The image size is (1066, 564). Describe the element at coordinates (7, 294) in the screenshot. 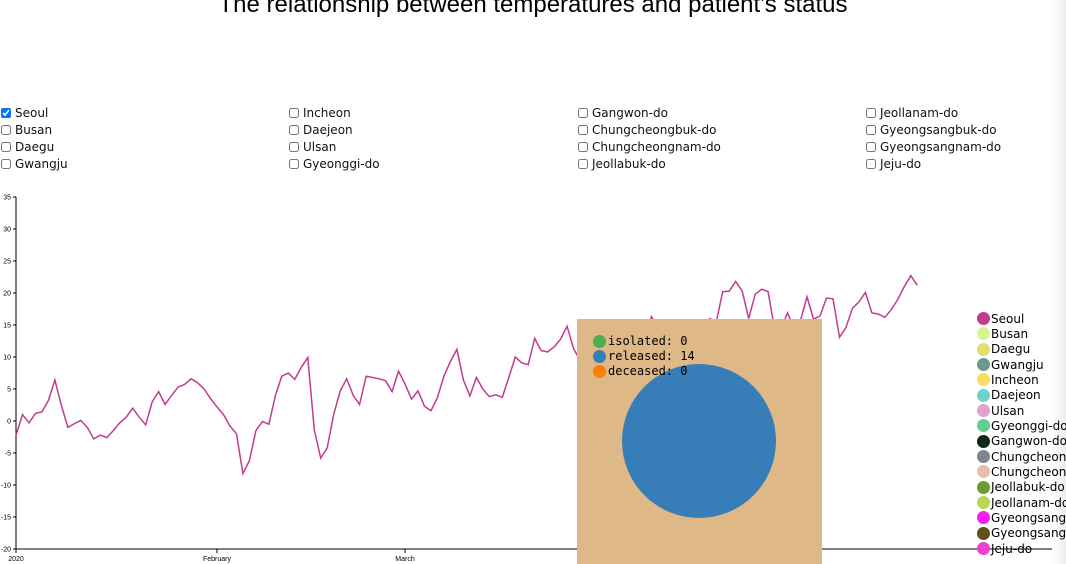

I see `y-tick-label: 20` at that location.